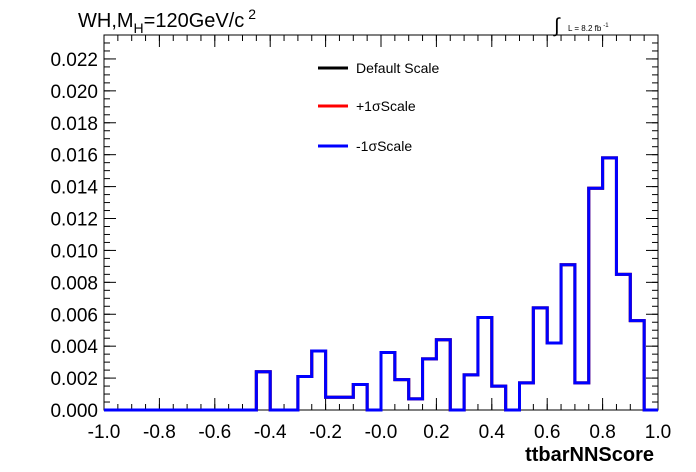 The height and width of the screenshot is (472, 696). I want to click on y-tick-label: 0.006, so click(74, 315).